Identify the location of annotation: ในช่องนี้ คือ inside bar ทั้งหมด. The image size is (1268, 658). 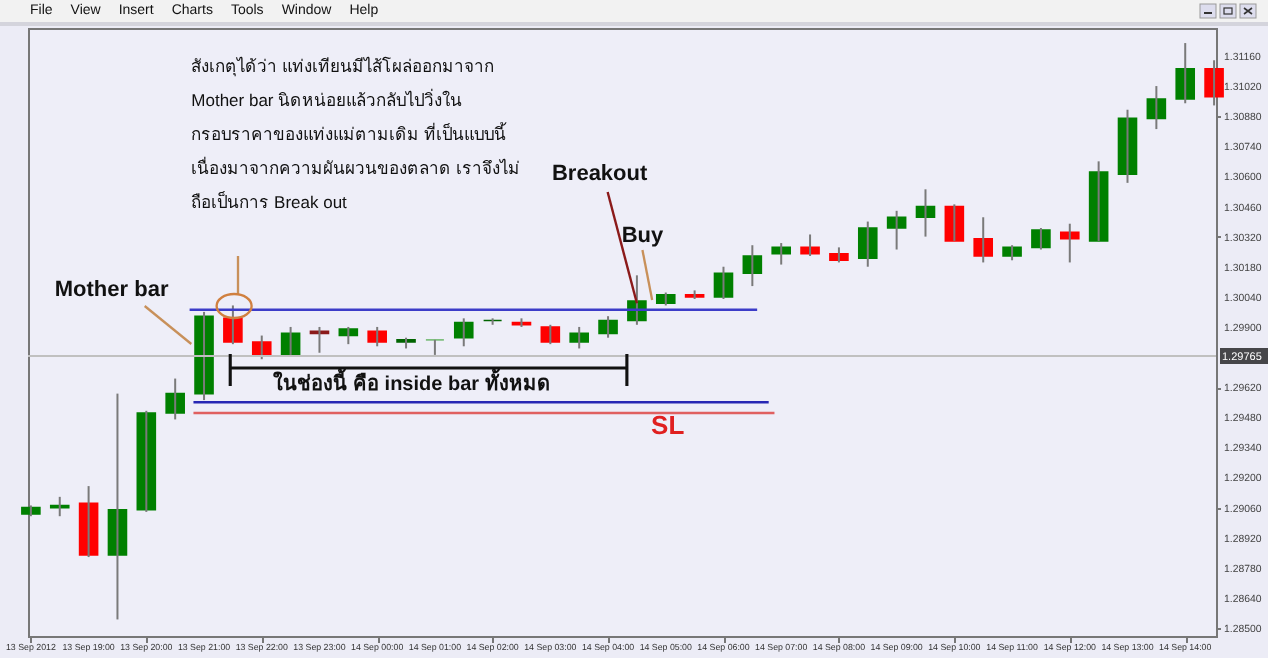
(411, 382).